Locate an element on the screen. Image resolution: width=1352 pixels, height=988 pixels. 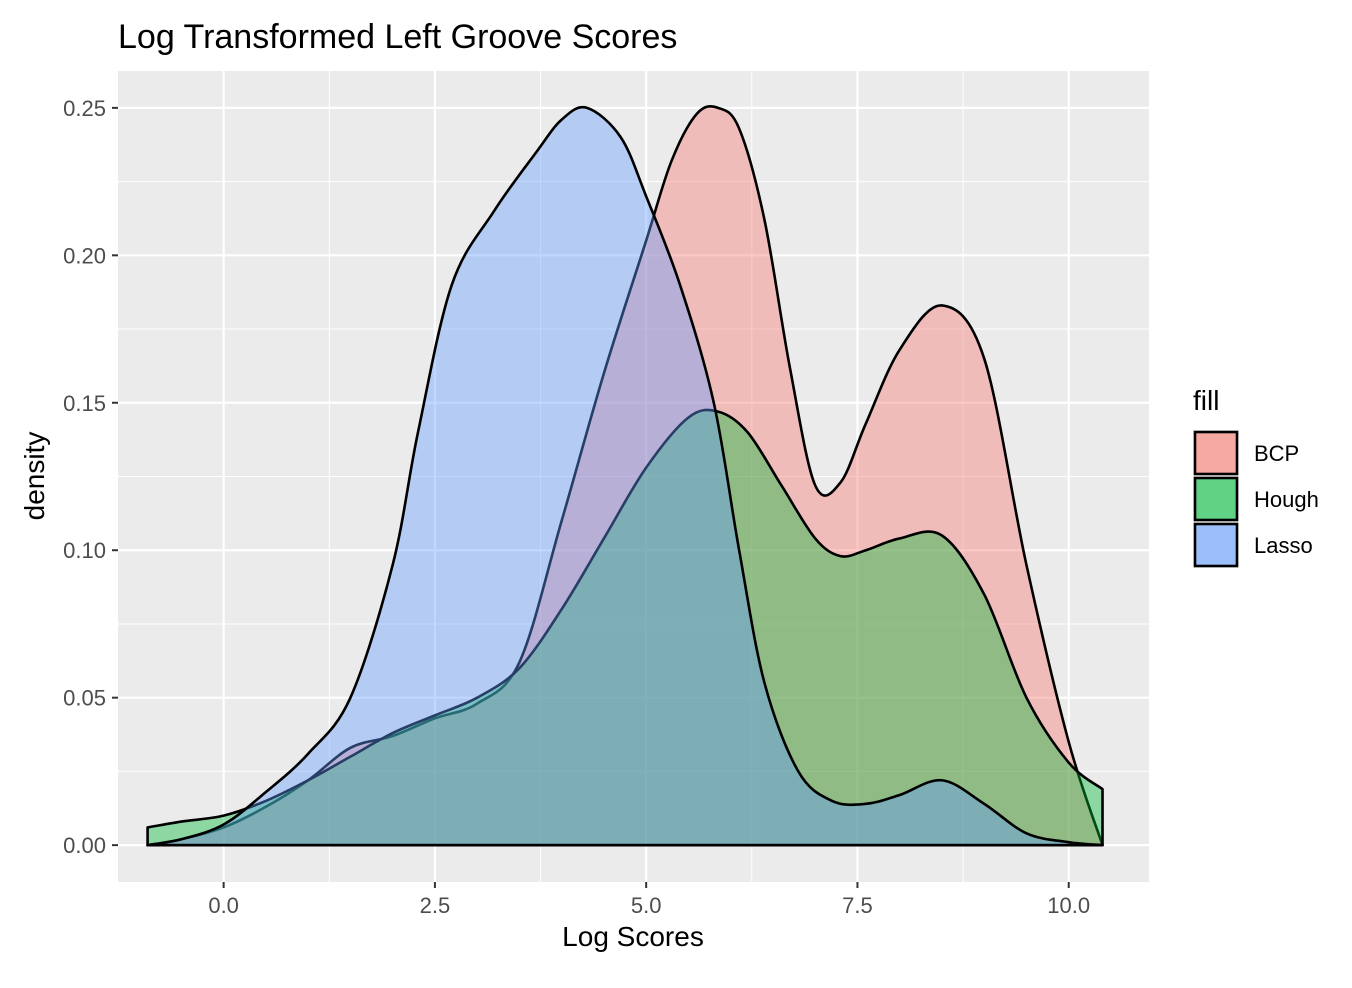
legend-swatch-hough is located at coordinates (1216, 499).